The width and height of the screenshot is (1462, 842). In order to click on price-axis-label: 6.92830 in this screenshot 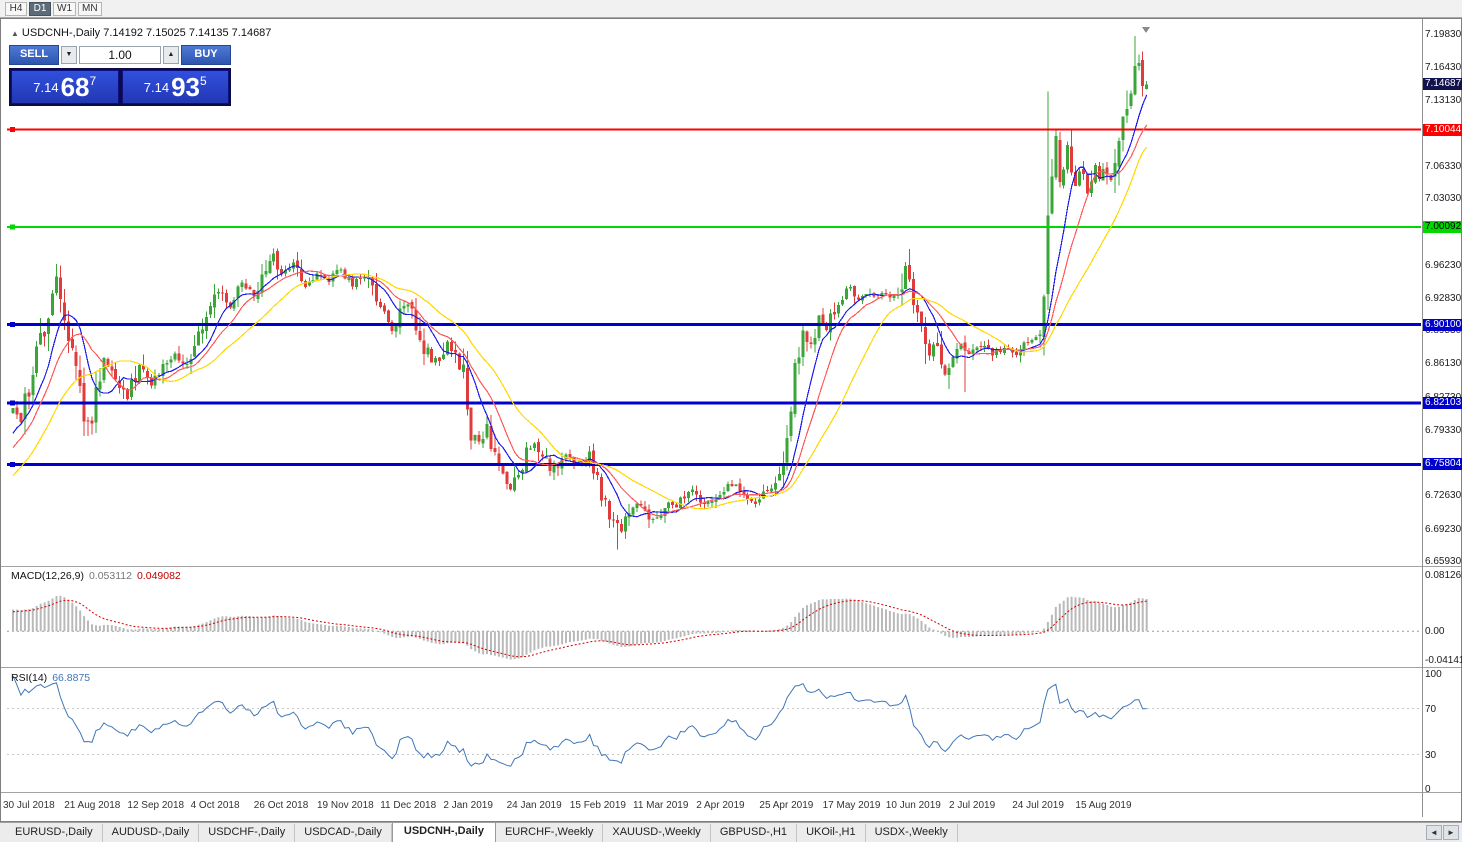, I will do `click(1443, 298)`.